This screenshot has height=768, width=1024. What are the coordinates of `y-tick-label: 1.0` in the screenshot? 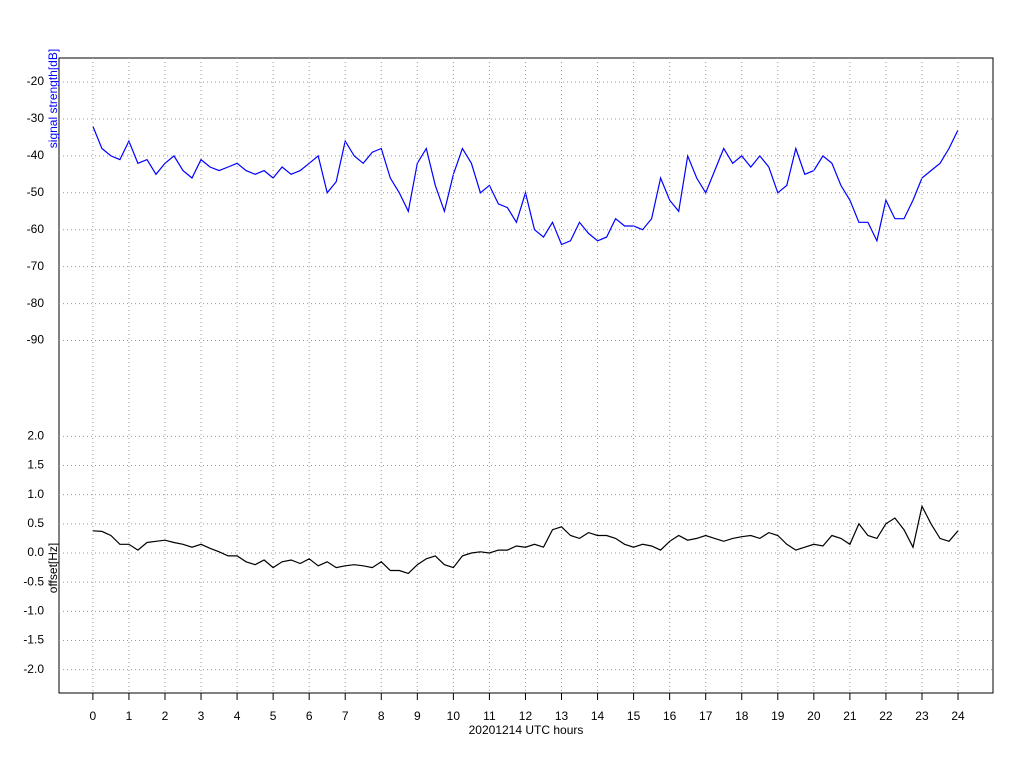 It's located at (35, 494).